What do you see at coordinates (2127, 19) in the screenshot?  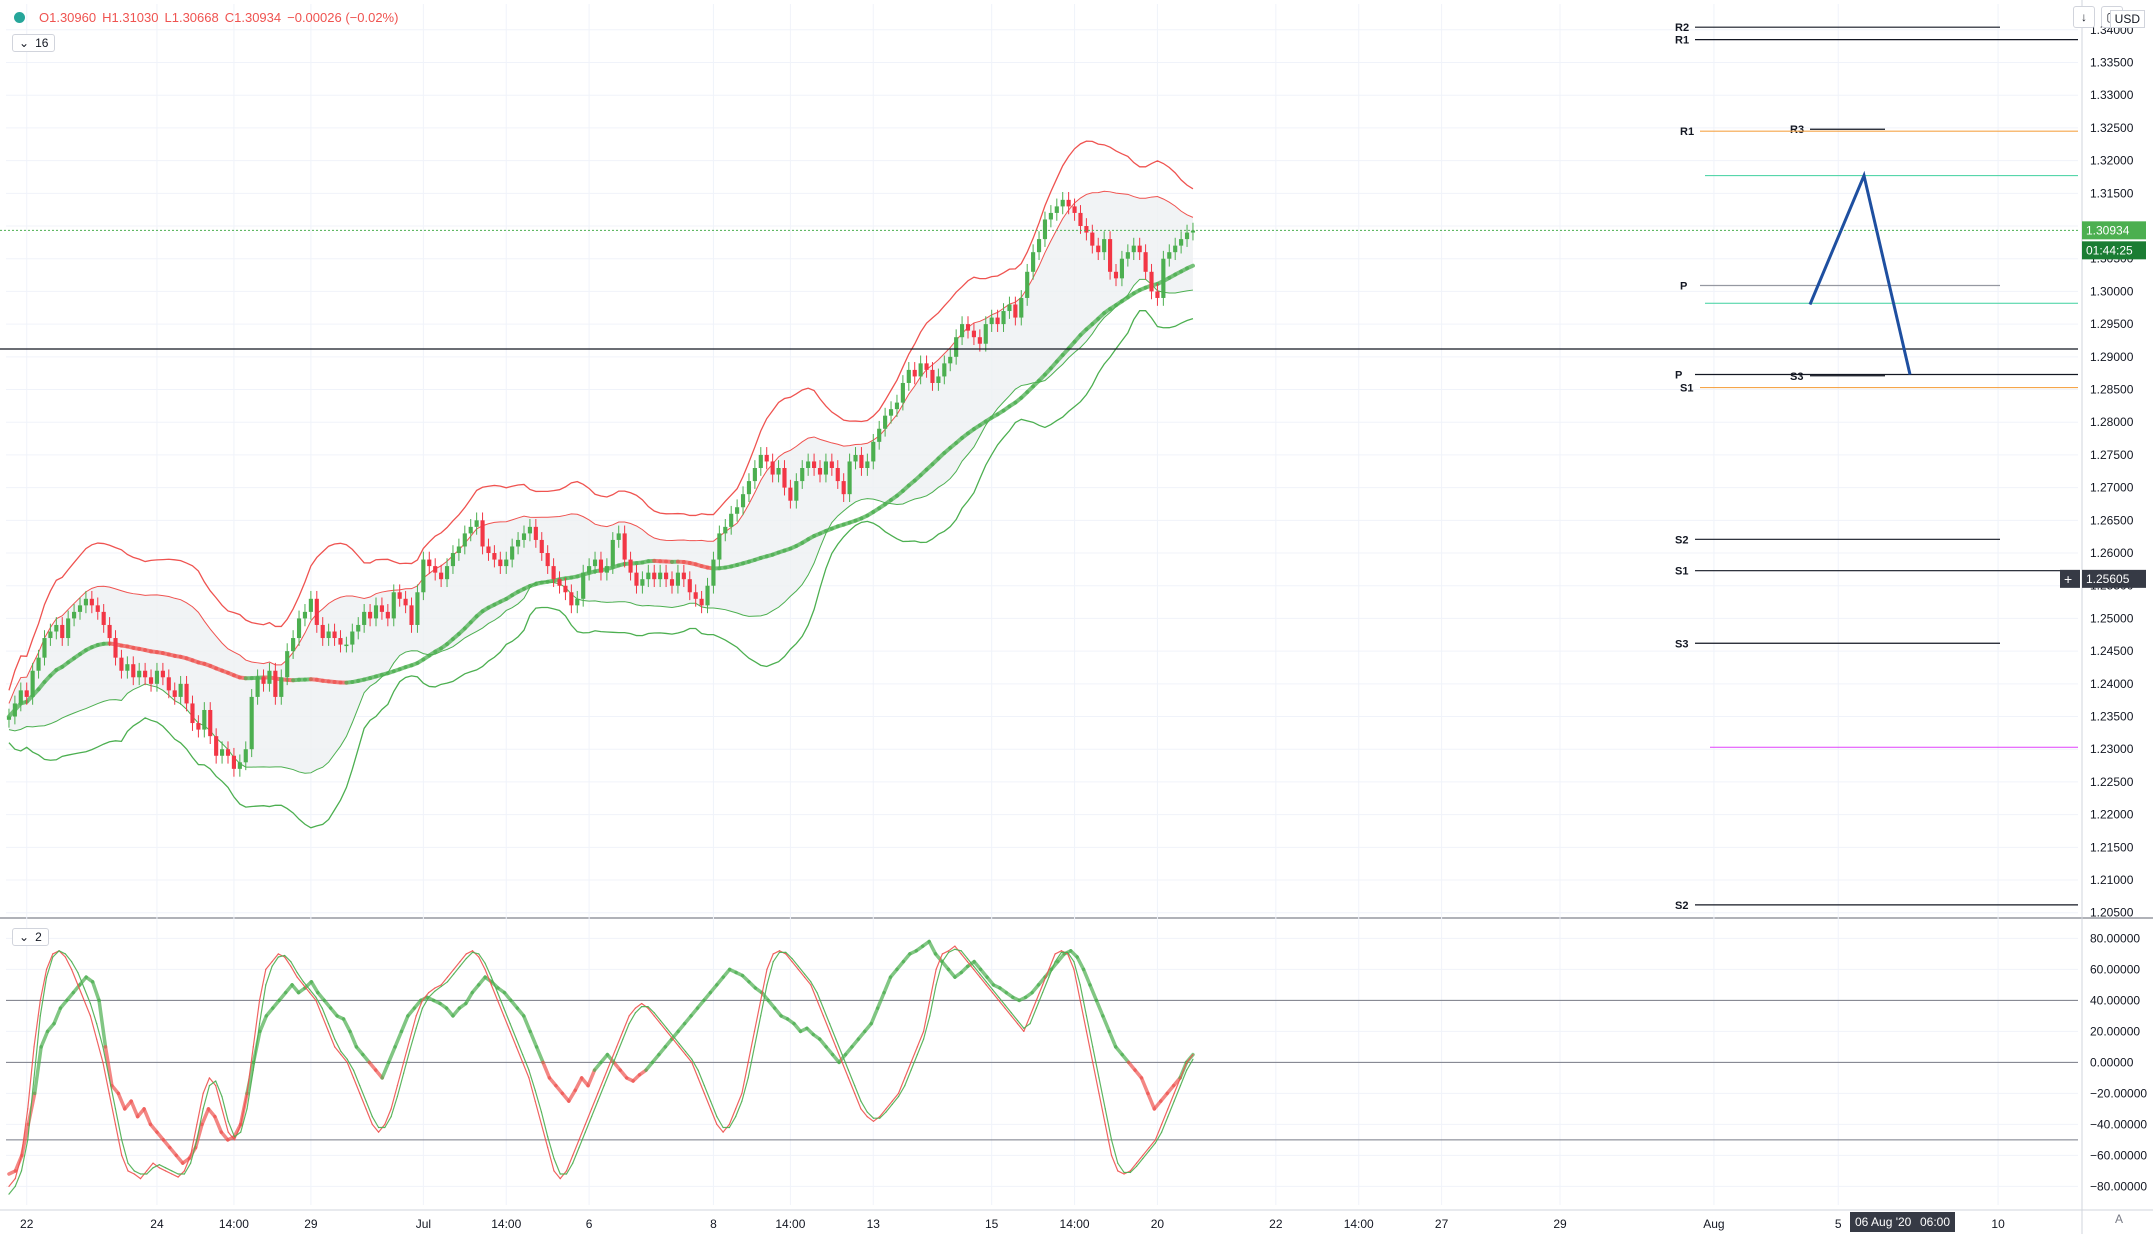 I see `currency-label: USD` at bounding box center [2127, 19].